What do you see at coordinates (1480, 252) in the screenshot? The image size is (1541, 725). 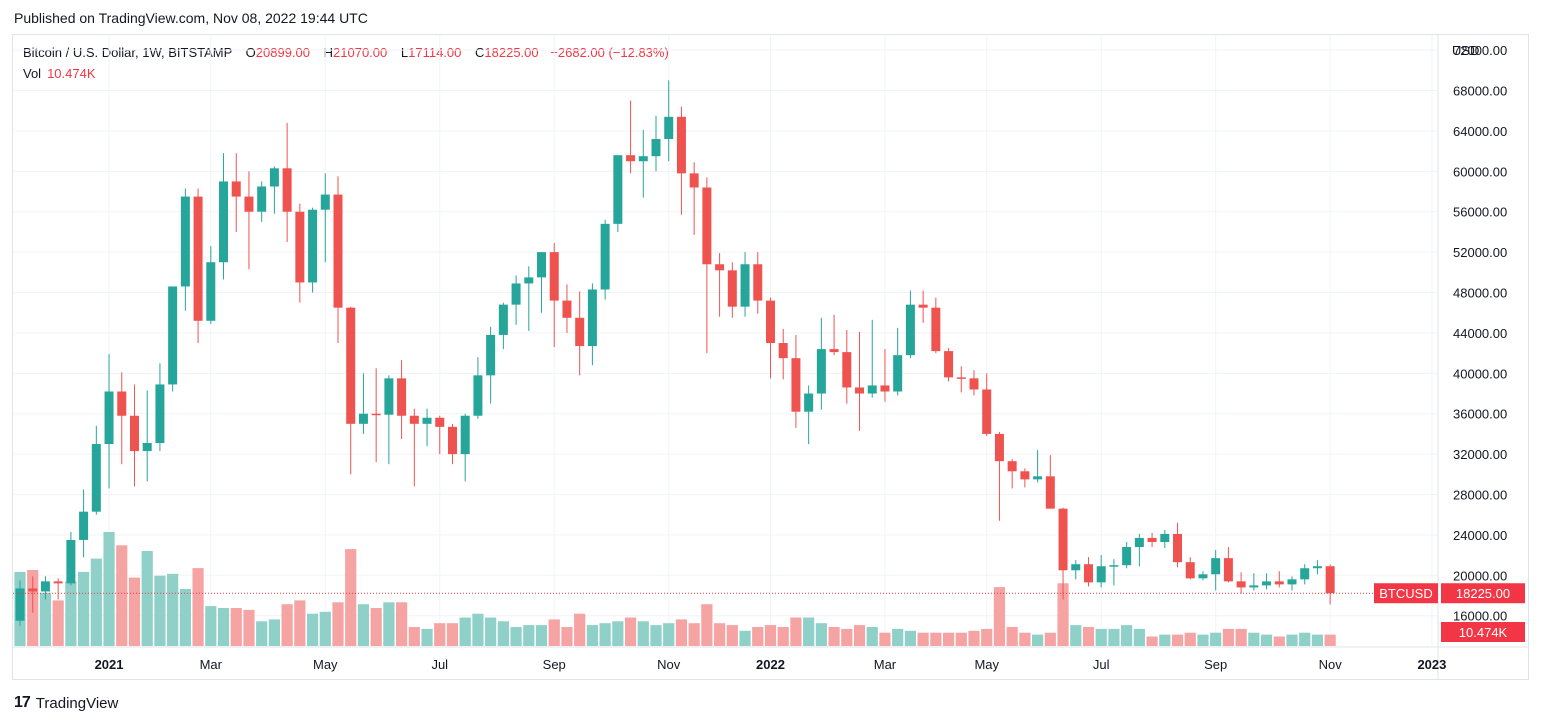 I see `price-tick-label: 52000.00` at bounding box center [1480, 252].